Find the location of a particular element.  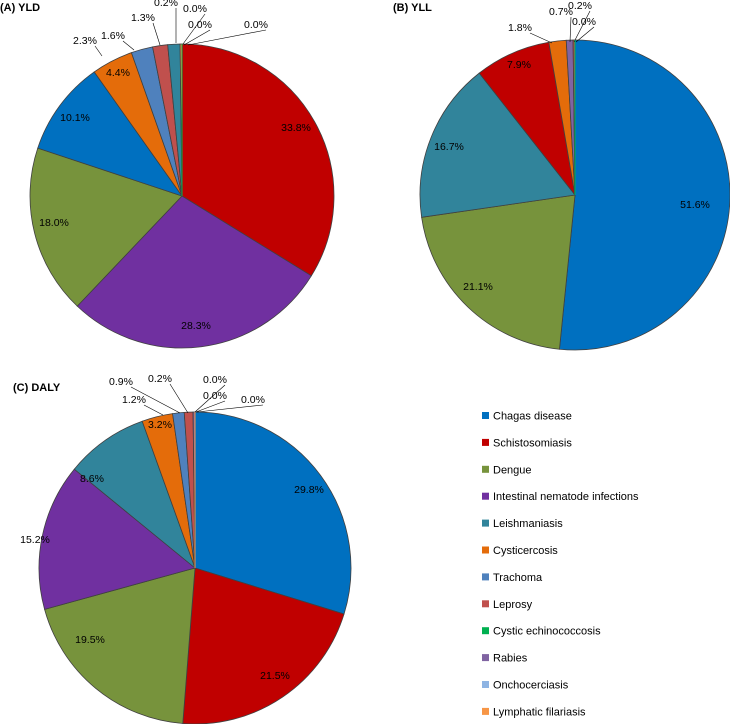

data-label-rabies: 0.7% is located at coordinates (561, 12).